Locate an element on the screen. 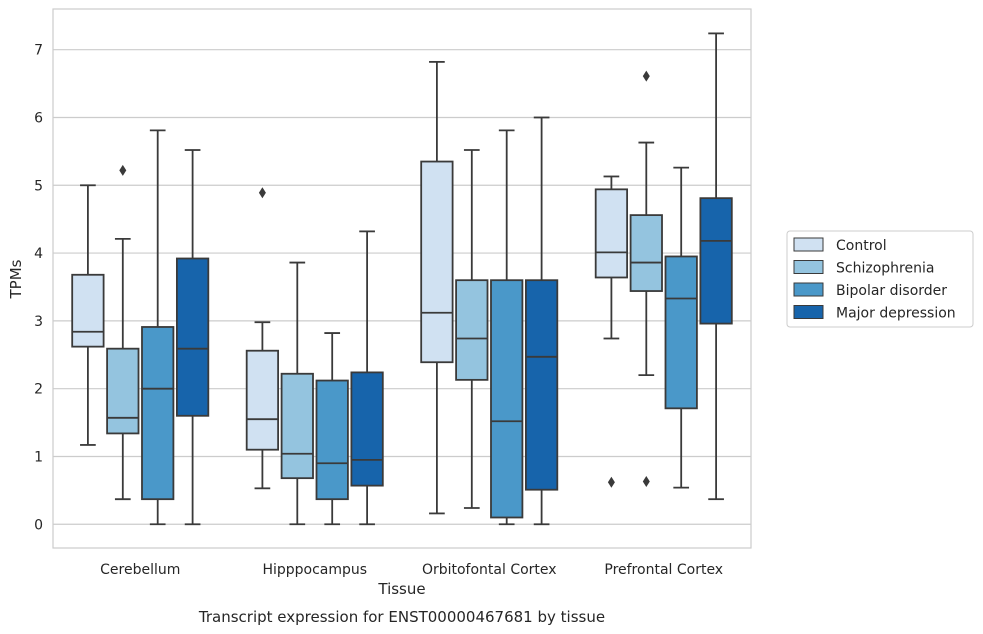 This screenshot has width=983, height=634. legend-label-4: Major depression is located at coordinates (896, 314).